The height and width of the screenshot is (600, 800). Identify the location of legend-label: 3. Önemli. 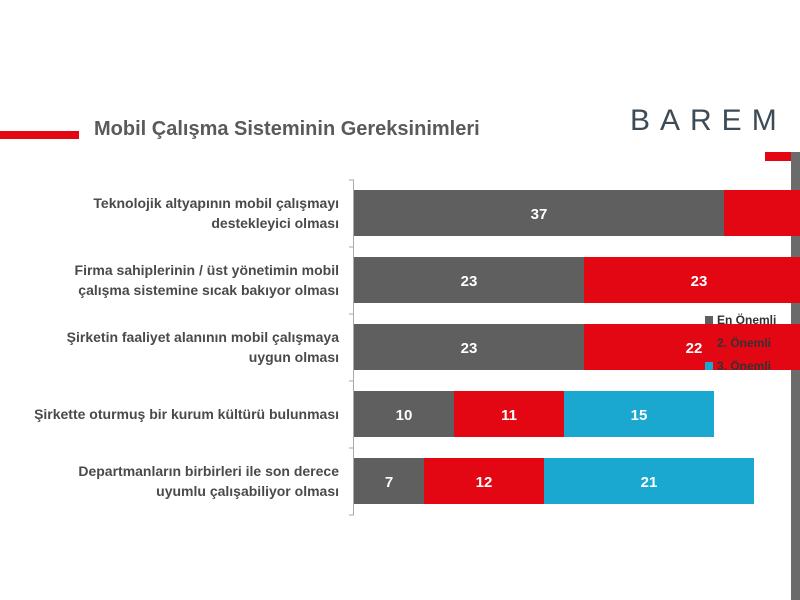
(744, 365).